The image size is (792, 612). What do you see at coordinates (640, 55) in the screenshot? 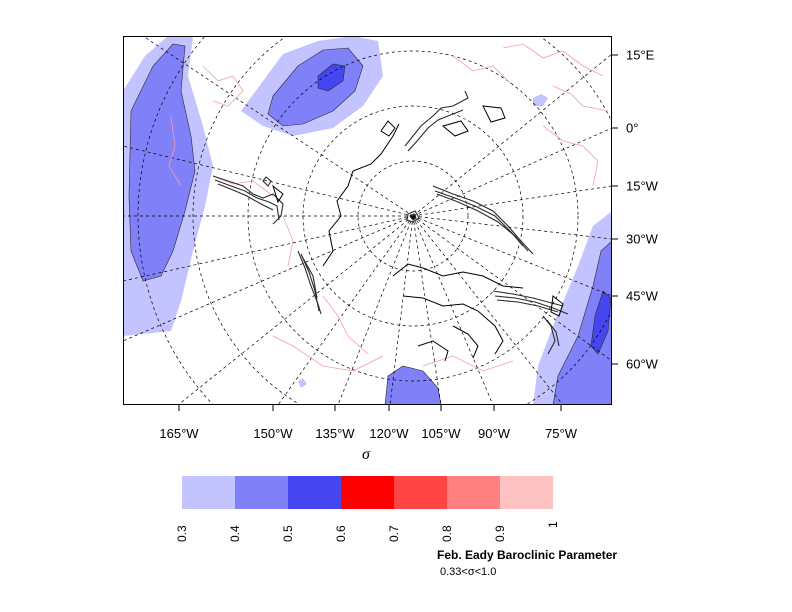
I see `lon-label-15e: 15°E` at bounding box center [640, 55].